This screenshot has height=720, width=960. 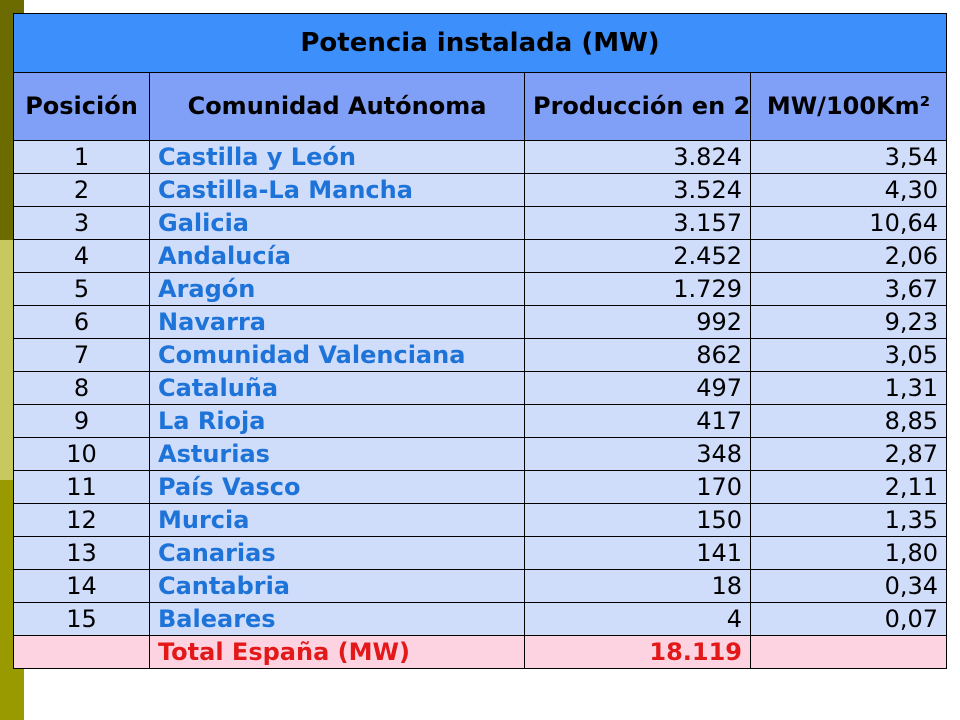 What do you see at coordinates (337, 107) in the screenshot?
I see `header-community: Comunidad Autónoma` at bounding box center [337, 107].